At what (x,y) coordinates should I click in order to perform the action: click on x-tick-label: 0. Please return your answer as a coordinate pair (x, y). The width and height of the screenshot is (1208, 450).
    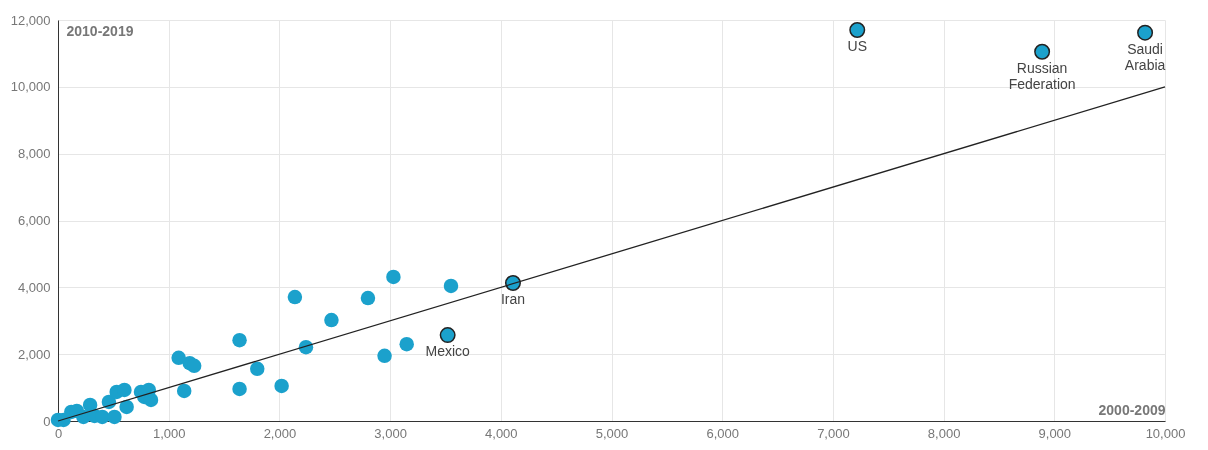
    Looking at the image, I should click on (58, 433).